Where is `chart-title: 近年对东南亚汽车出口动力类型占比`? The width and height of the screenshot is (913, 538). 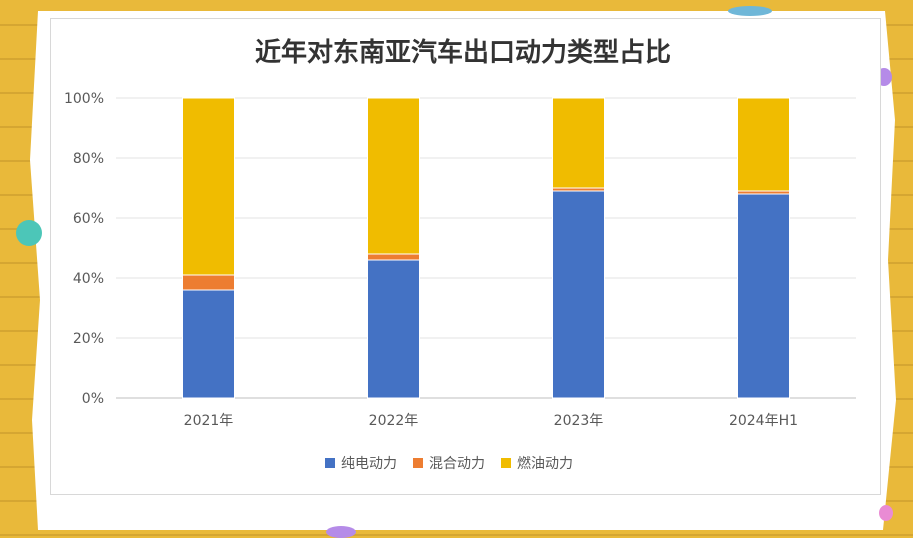
chart-title: 近年对东南亚汽车出口动力类型占比 is located at coordinates (463, 52).